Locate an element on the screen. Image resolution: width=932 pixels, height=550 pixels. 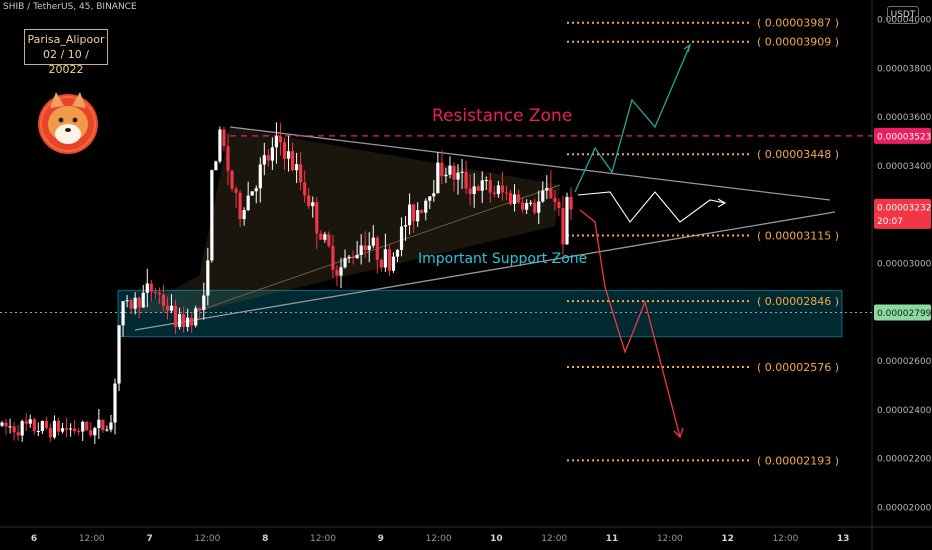
sideways-arrowhead is located at coordinates (722, 203).